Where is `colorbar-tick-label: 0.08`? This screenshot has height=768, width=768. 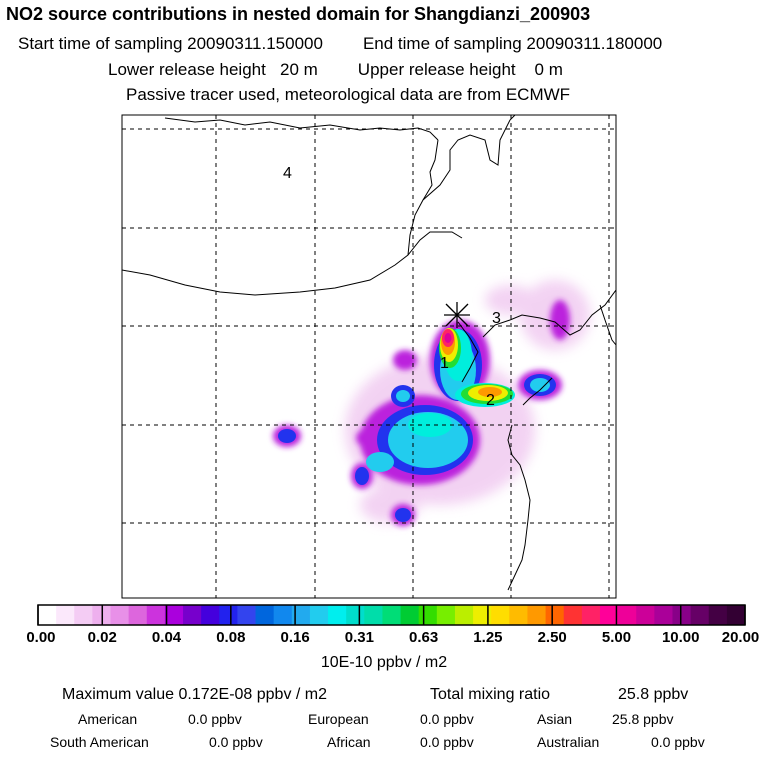
colorbar-tick-label: 0.08 is located at coordinates (231, 637).